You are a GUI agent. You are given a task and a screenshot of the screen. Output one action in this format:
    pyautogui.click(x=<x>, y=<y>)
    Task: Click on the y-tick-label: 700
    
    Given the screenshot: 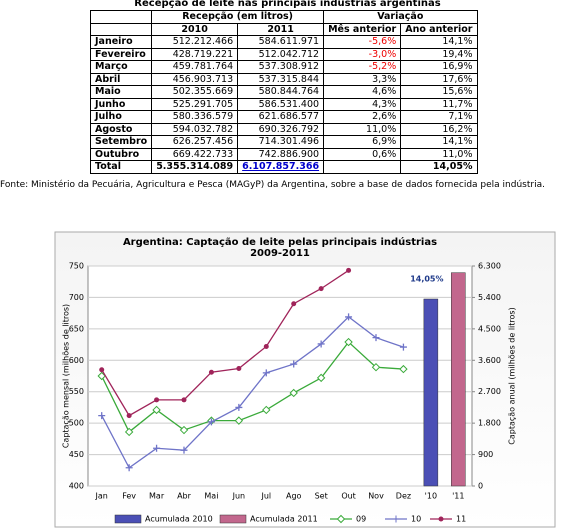 What is the action you would take?
    pyautogui.click(x=76, y=297)
    